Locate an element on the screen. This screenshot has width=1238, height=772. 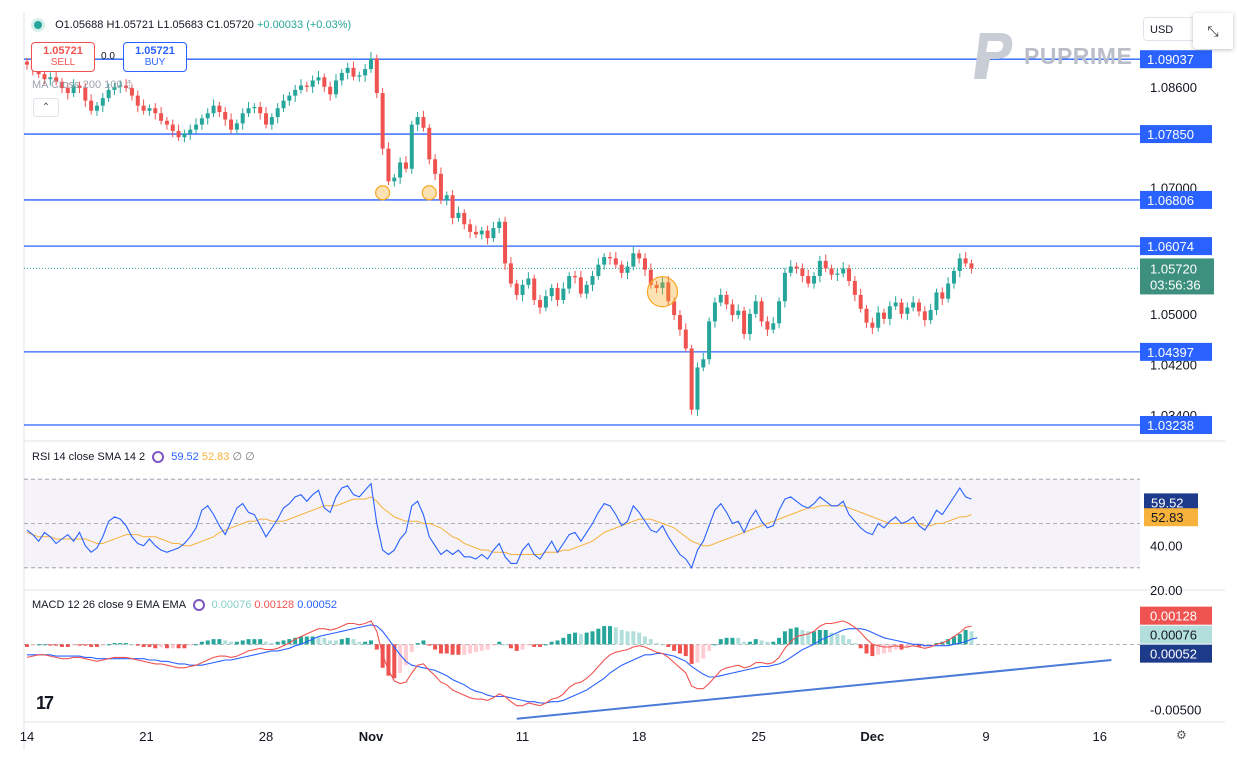
ma-cross-legend: MA Cross 200 100 ⦽ is located at coordinates (82, 85).